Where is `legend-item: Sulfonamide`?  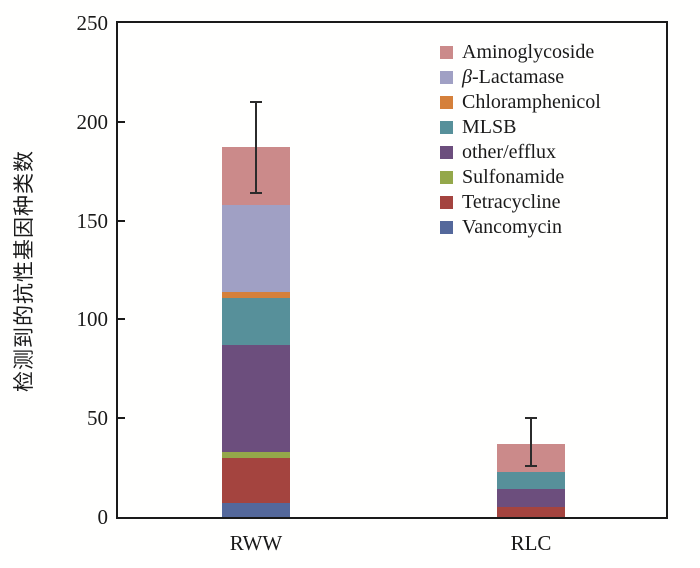
legend-item: Sulfonamide is located at coordinates (520, 177).